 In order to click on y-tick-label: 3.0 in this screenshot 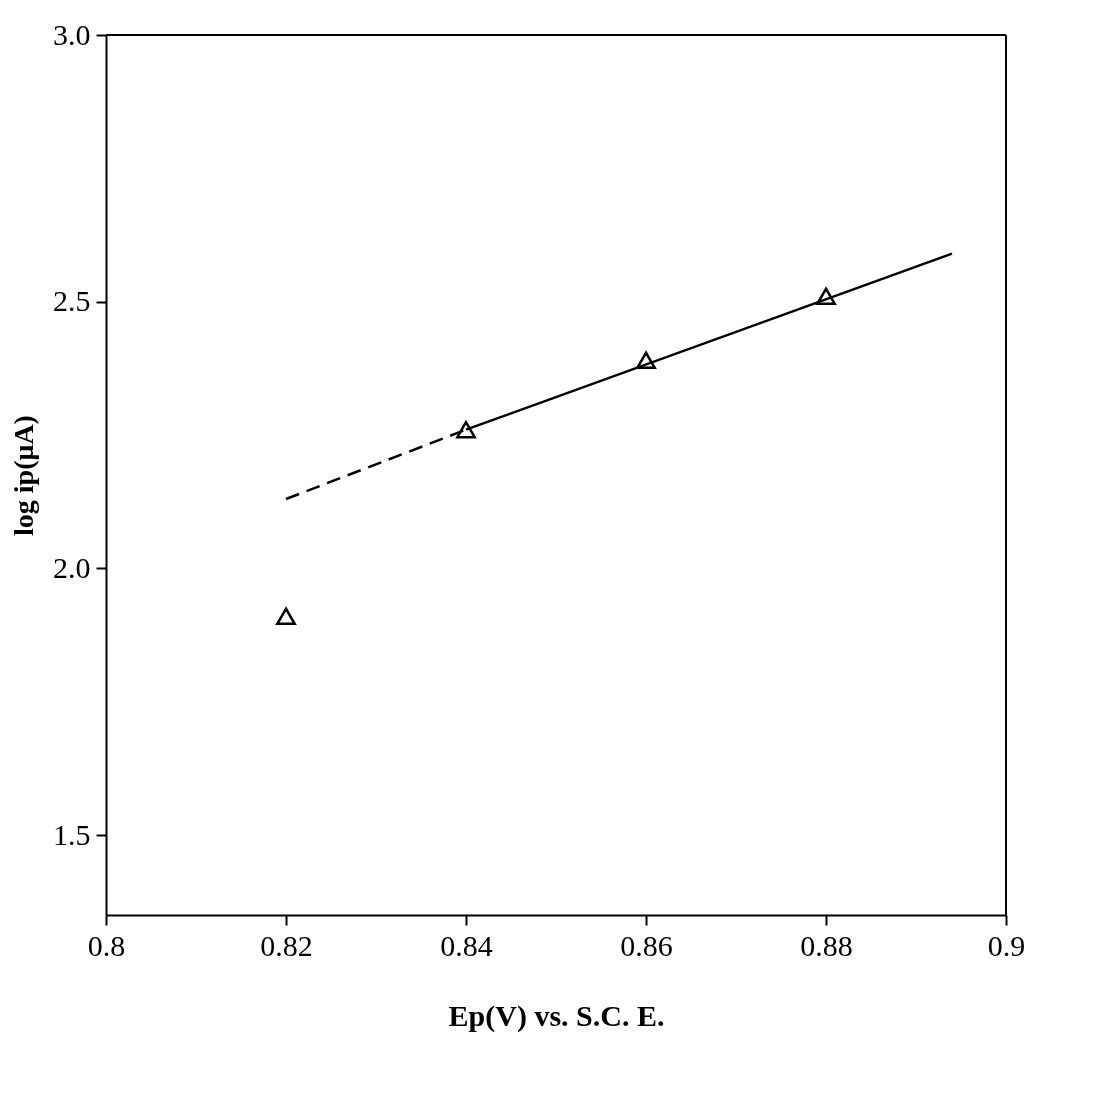, I will do `click(72, 34)`.